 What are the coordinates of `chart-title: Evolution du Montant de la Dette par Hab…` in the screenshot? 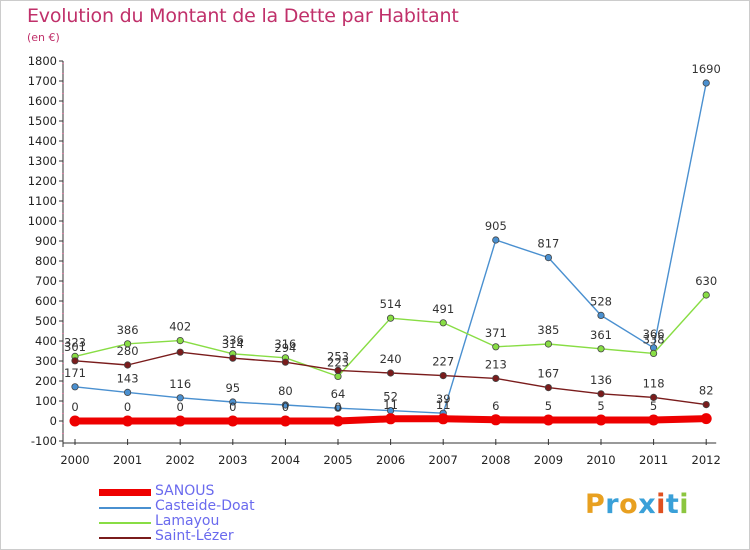 It's located at (243, 16).